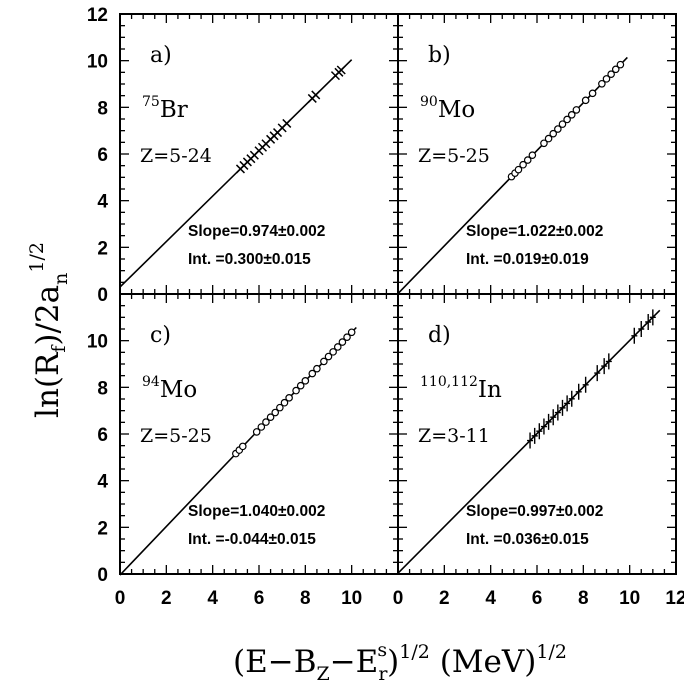 This screenshot has width=684, height=689. Describe the element at coordinates (160, 335) in the screenshot. I see `panel-label: c)` at that location.